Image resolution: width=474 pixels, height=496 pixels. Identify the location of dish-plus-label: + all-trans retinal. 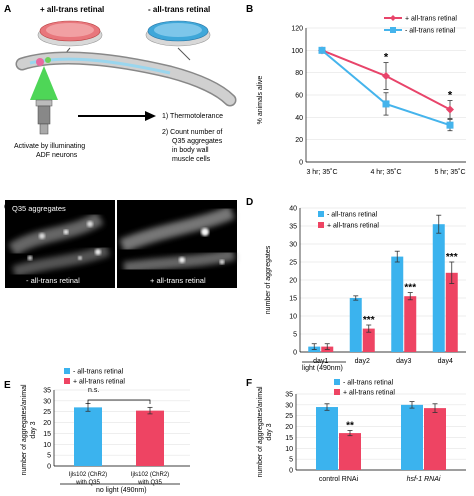
(72, 9).